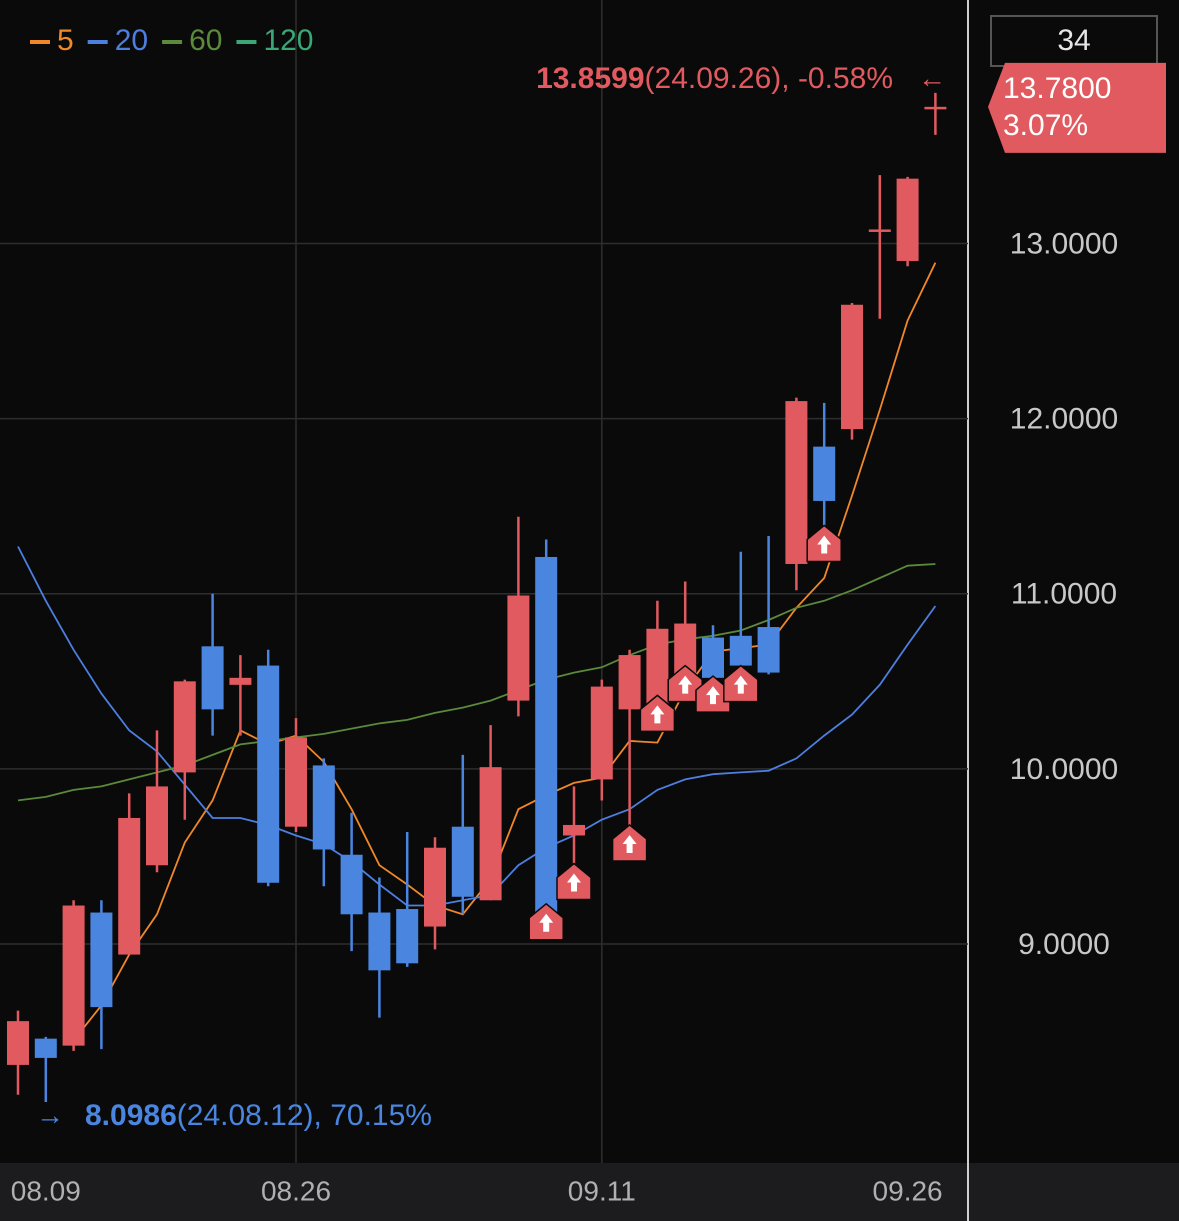 This screenshot has height=1221, width=1179. Describe the element at coordinates (1077, 107) in the screenshot. I see `last-price-box` at that location.